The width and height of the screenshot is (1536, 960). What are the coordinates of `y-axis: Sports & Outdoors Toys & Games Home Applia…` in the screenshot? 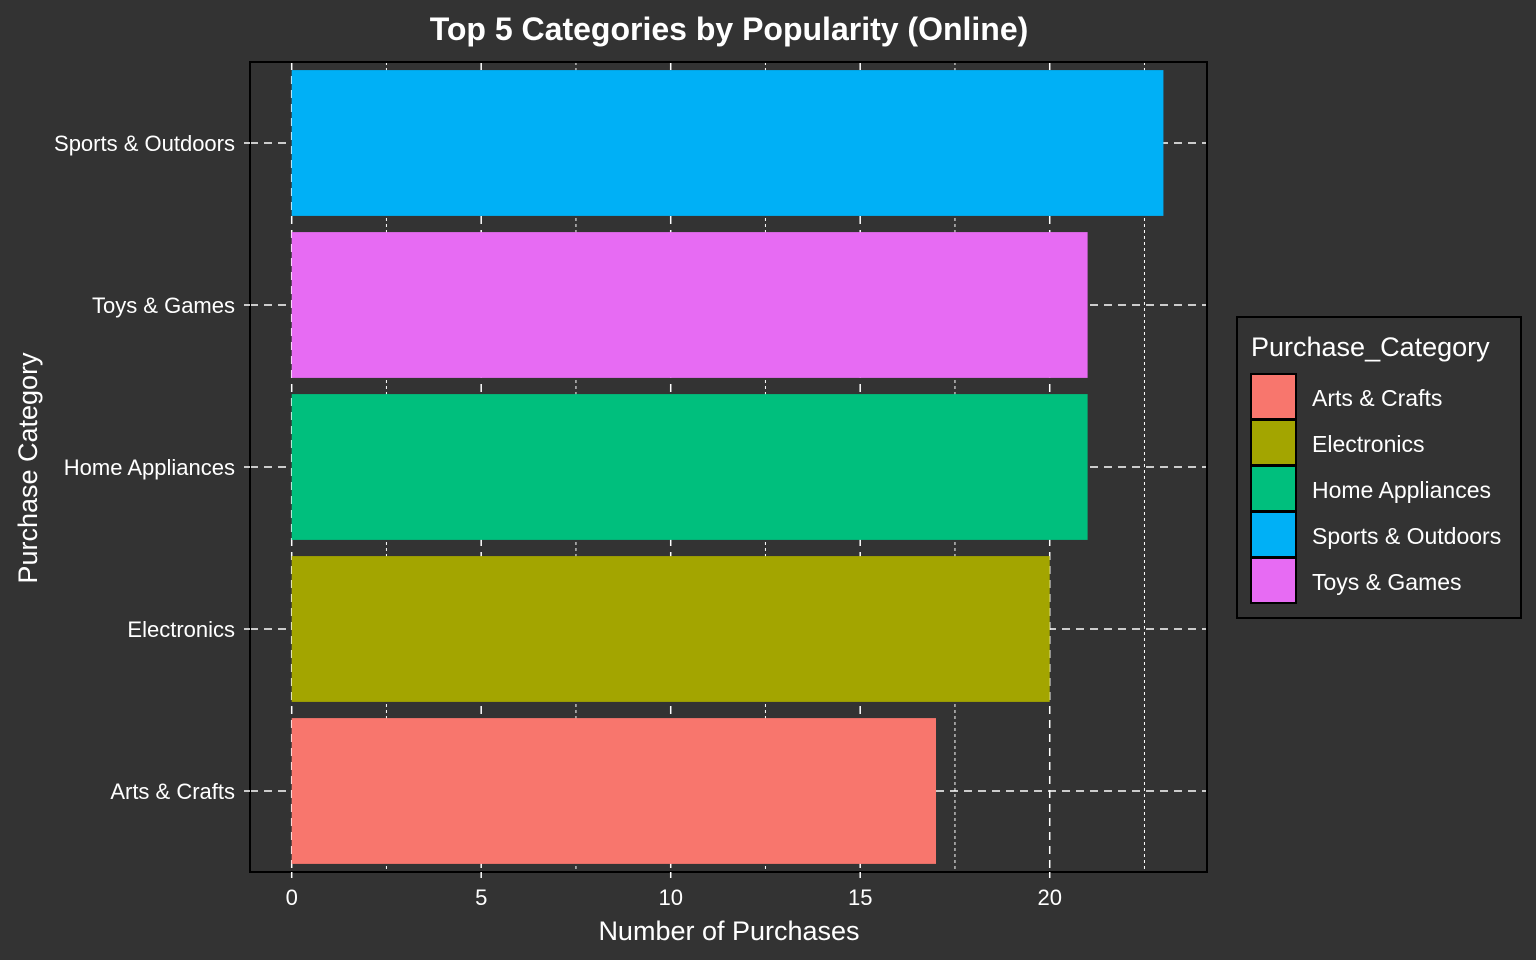 It's located at (152, 467).